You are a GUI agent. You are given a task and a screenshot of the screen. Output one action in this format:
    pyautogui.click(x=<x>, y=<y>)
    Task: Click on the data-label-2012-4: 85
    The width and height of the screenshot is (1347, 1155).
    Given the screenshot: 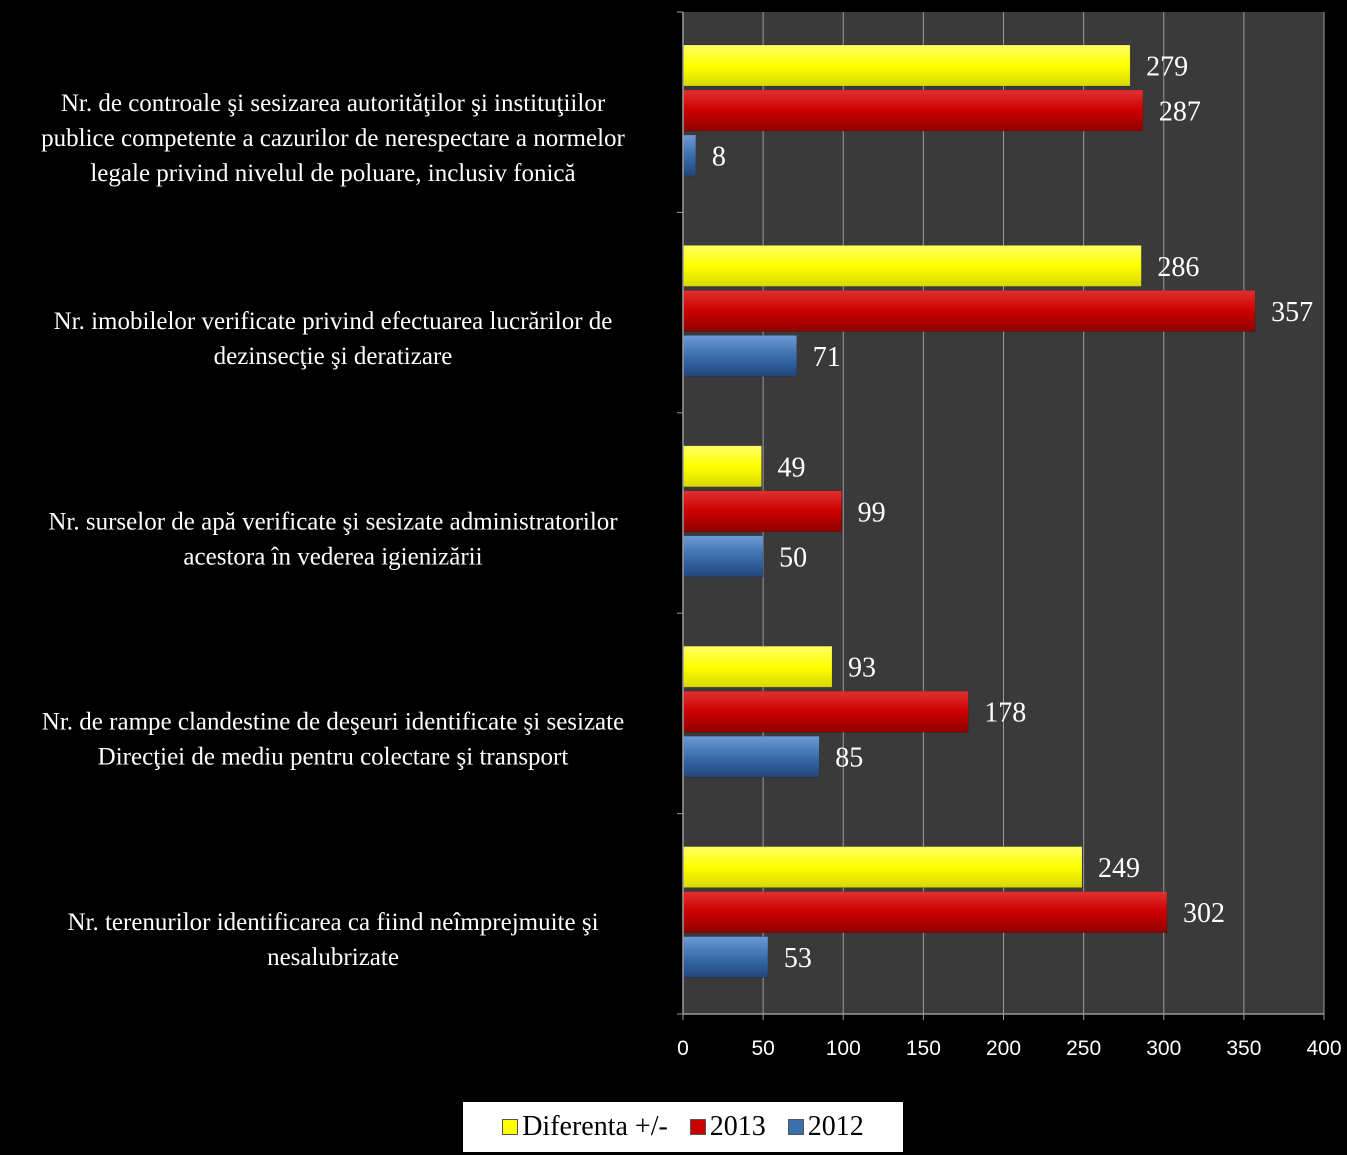 What is the action you would take?
    pyautogui.click(x=849, y=758)
    